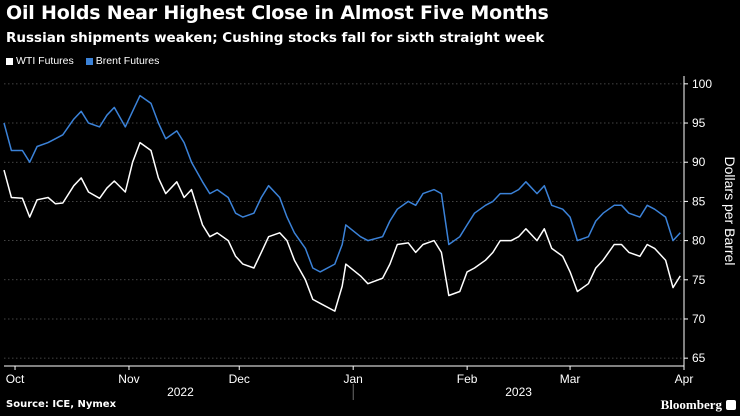 Image resolution: width=740 pixels, height=416 pixels. What do you see at coordinates (45, 61) in the screenshot?
I see `legend-label-wti: WTI Futures` at bounding box center [45, 61].